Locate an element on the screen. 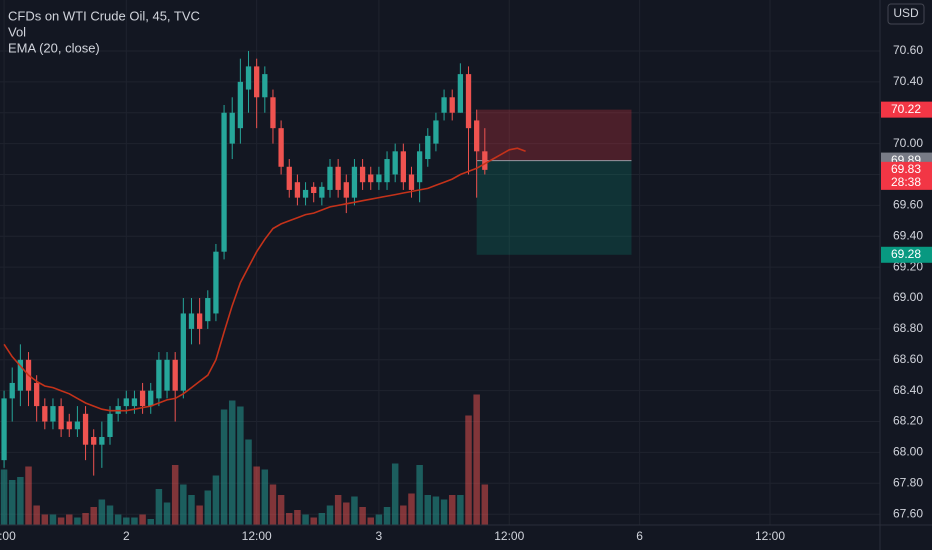 The height and width of the screenshot is (550, 932). target-tag-label: 69.28 is located at coordinates (906, 254).